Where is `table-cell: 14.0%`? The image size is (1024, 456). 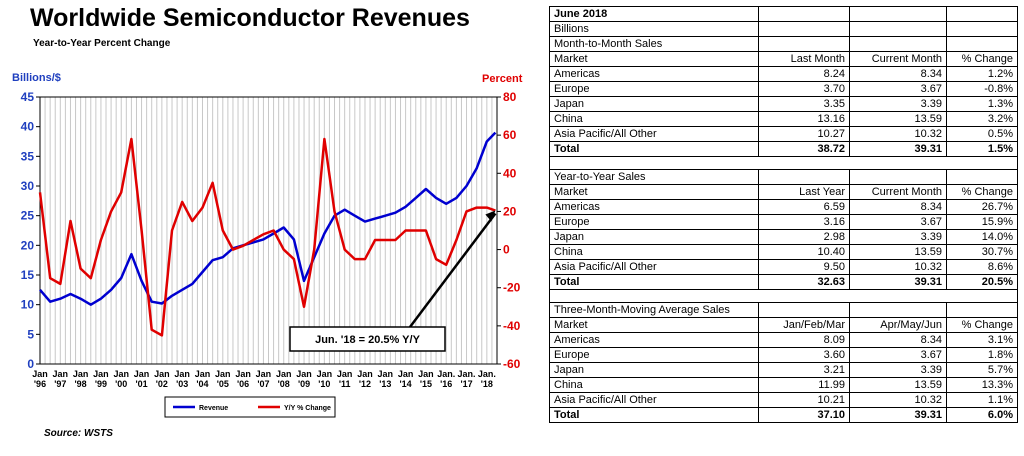 table-cell: 14.0% is located at coordinates (982, 237).